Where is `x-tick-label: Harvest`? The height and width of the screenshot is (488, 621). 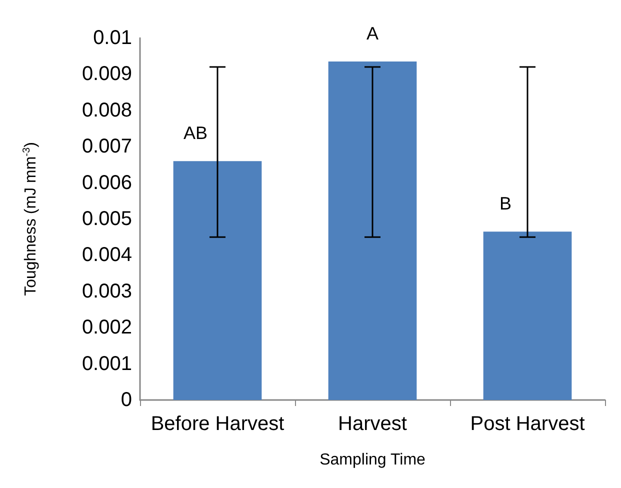
x-tick-label: Harvest is located at coordinates (373, 424).